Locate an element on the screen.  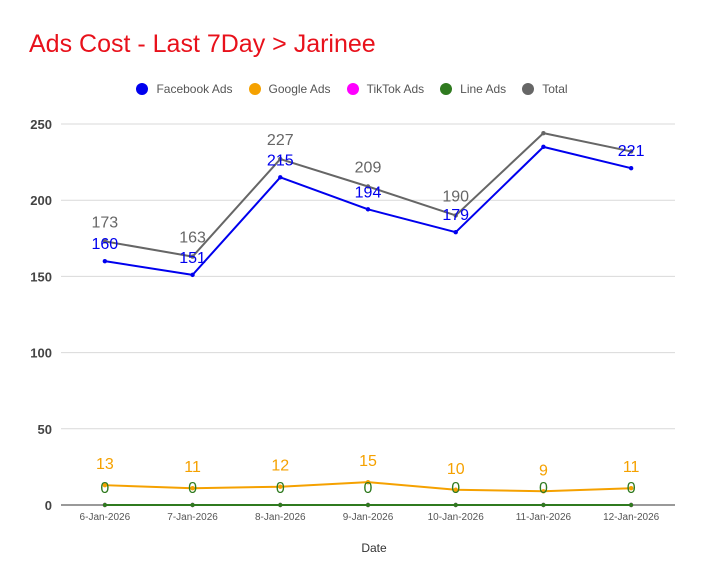
x-tick-label: 6-Jan-2026 is located at coordinates (105, 517).